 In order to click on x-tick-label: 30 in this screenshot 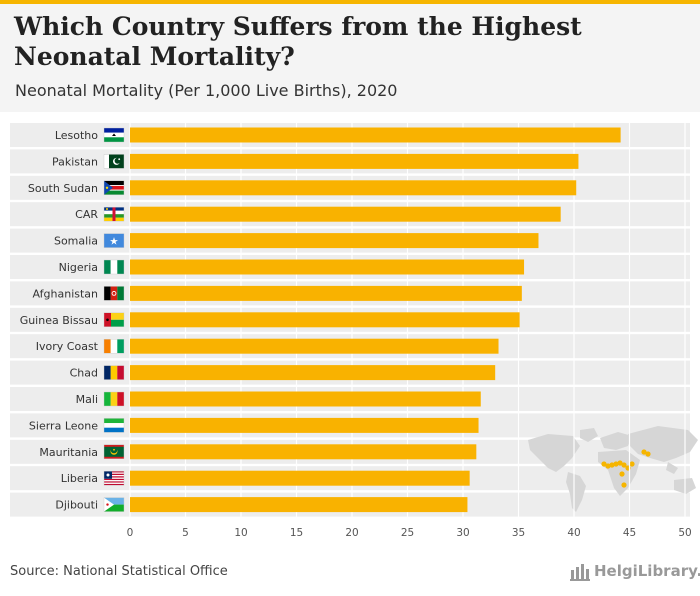, I will do `click(462, 533)`.